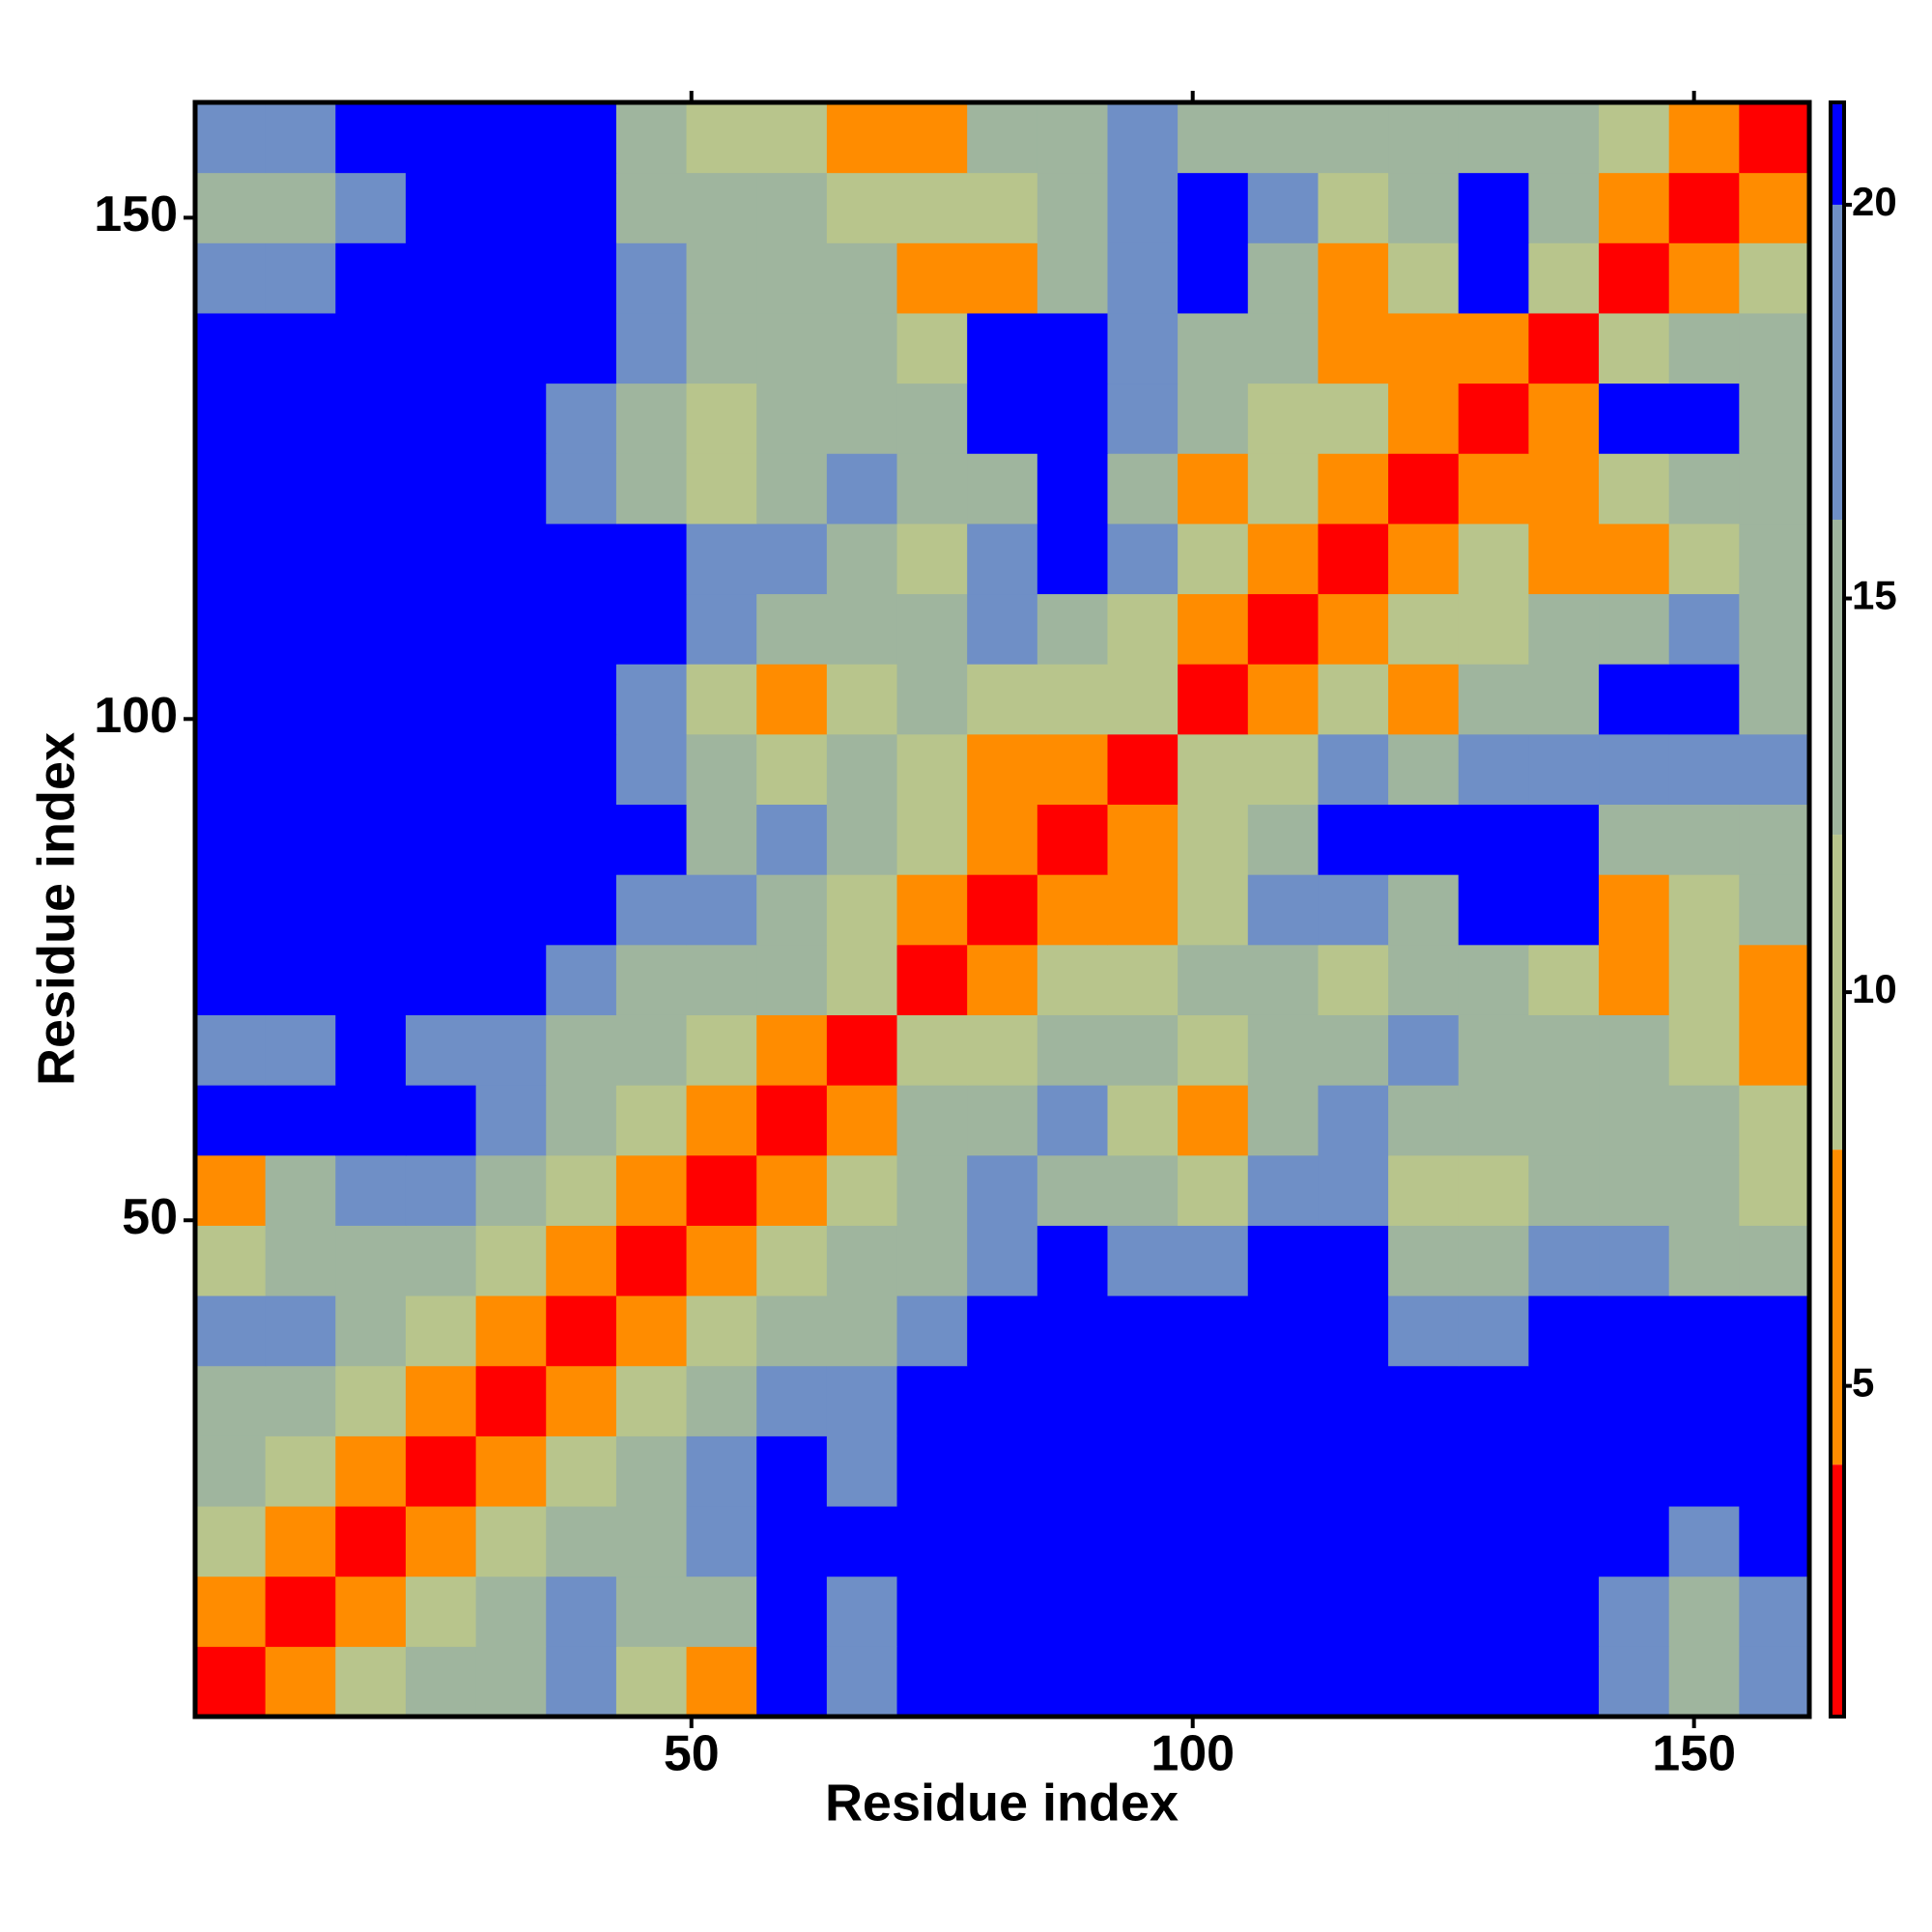 The height and width of the screenshot is (1932, 1932). I want to click on x-axis-title: Residue index, so click(1002, 1803).